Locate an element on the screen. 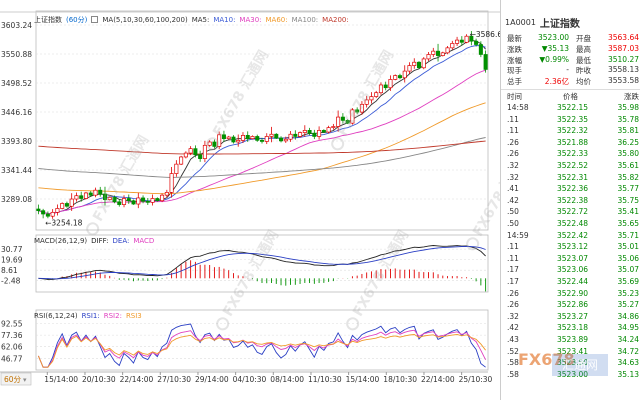  quote-row: 总手 2.36亿 均价 3553.58 is located at coordinates (570, 81).